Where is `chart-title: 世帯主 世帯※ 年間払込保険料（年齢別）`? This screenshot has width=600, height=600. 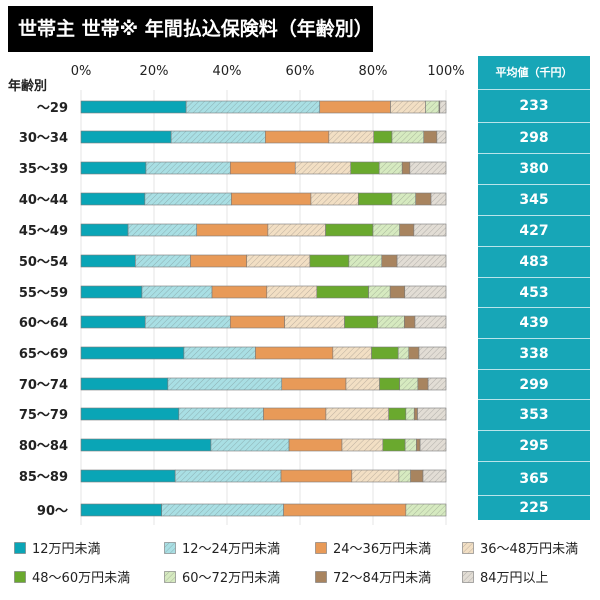 chart-title: 世帯主 世帯※ 年間払込保険料（年齢別） is located at coordinates (190, 29).